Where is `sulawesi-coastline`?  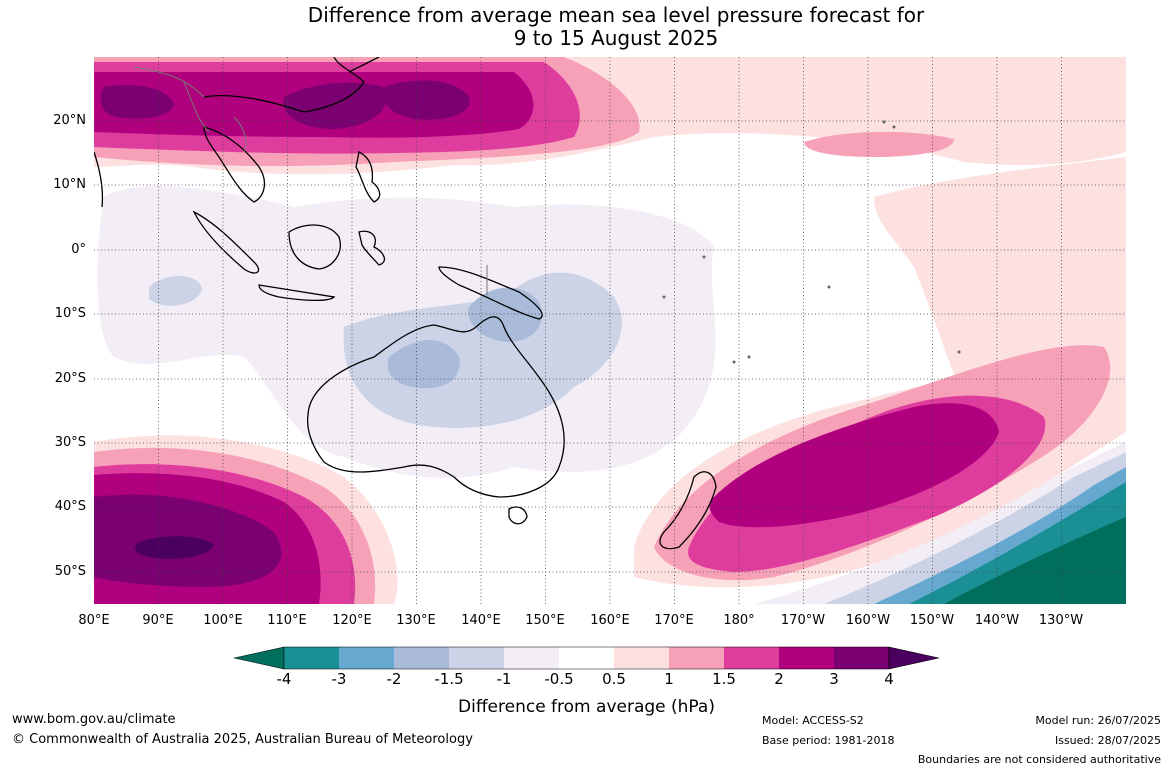
sulawesi-coastline is located at coordinates (372, 248).